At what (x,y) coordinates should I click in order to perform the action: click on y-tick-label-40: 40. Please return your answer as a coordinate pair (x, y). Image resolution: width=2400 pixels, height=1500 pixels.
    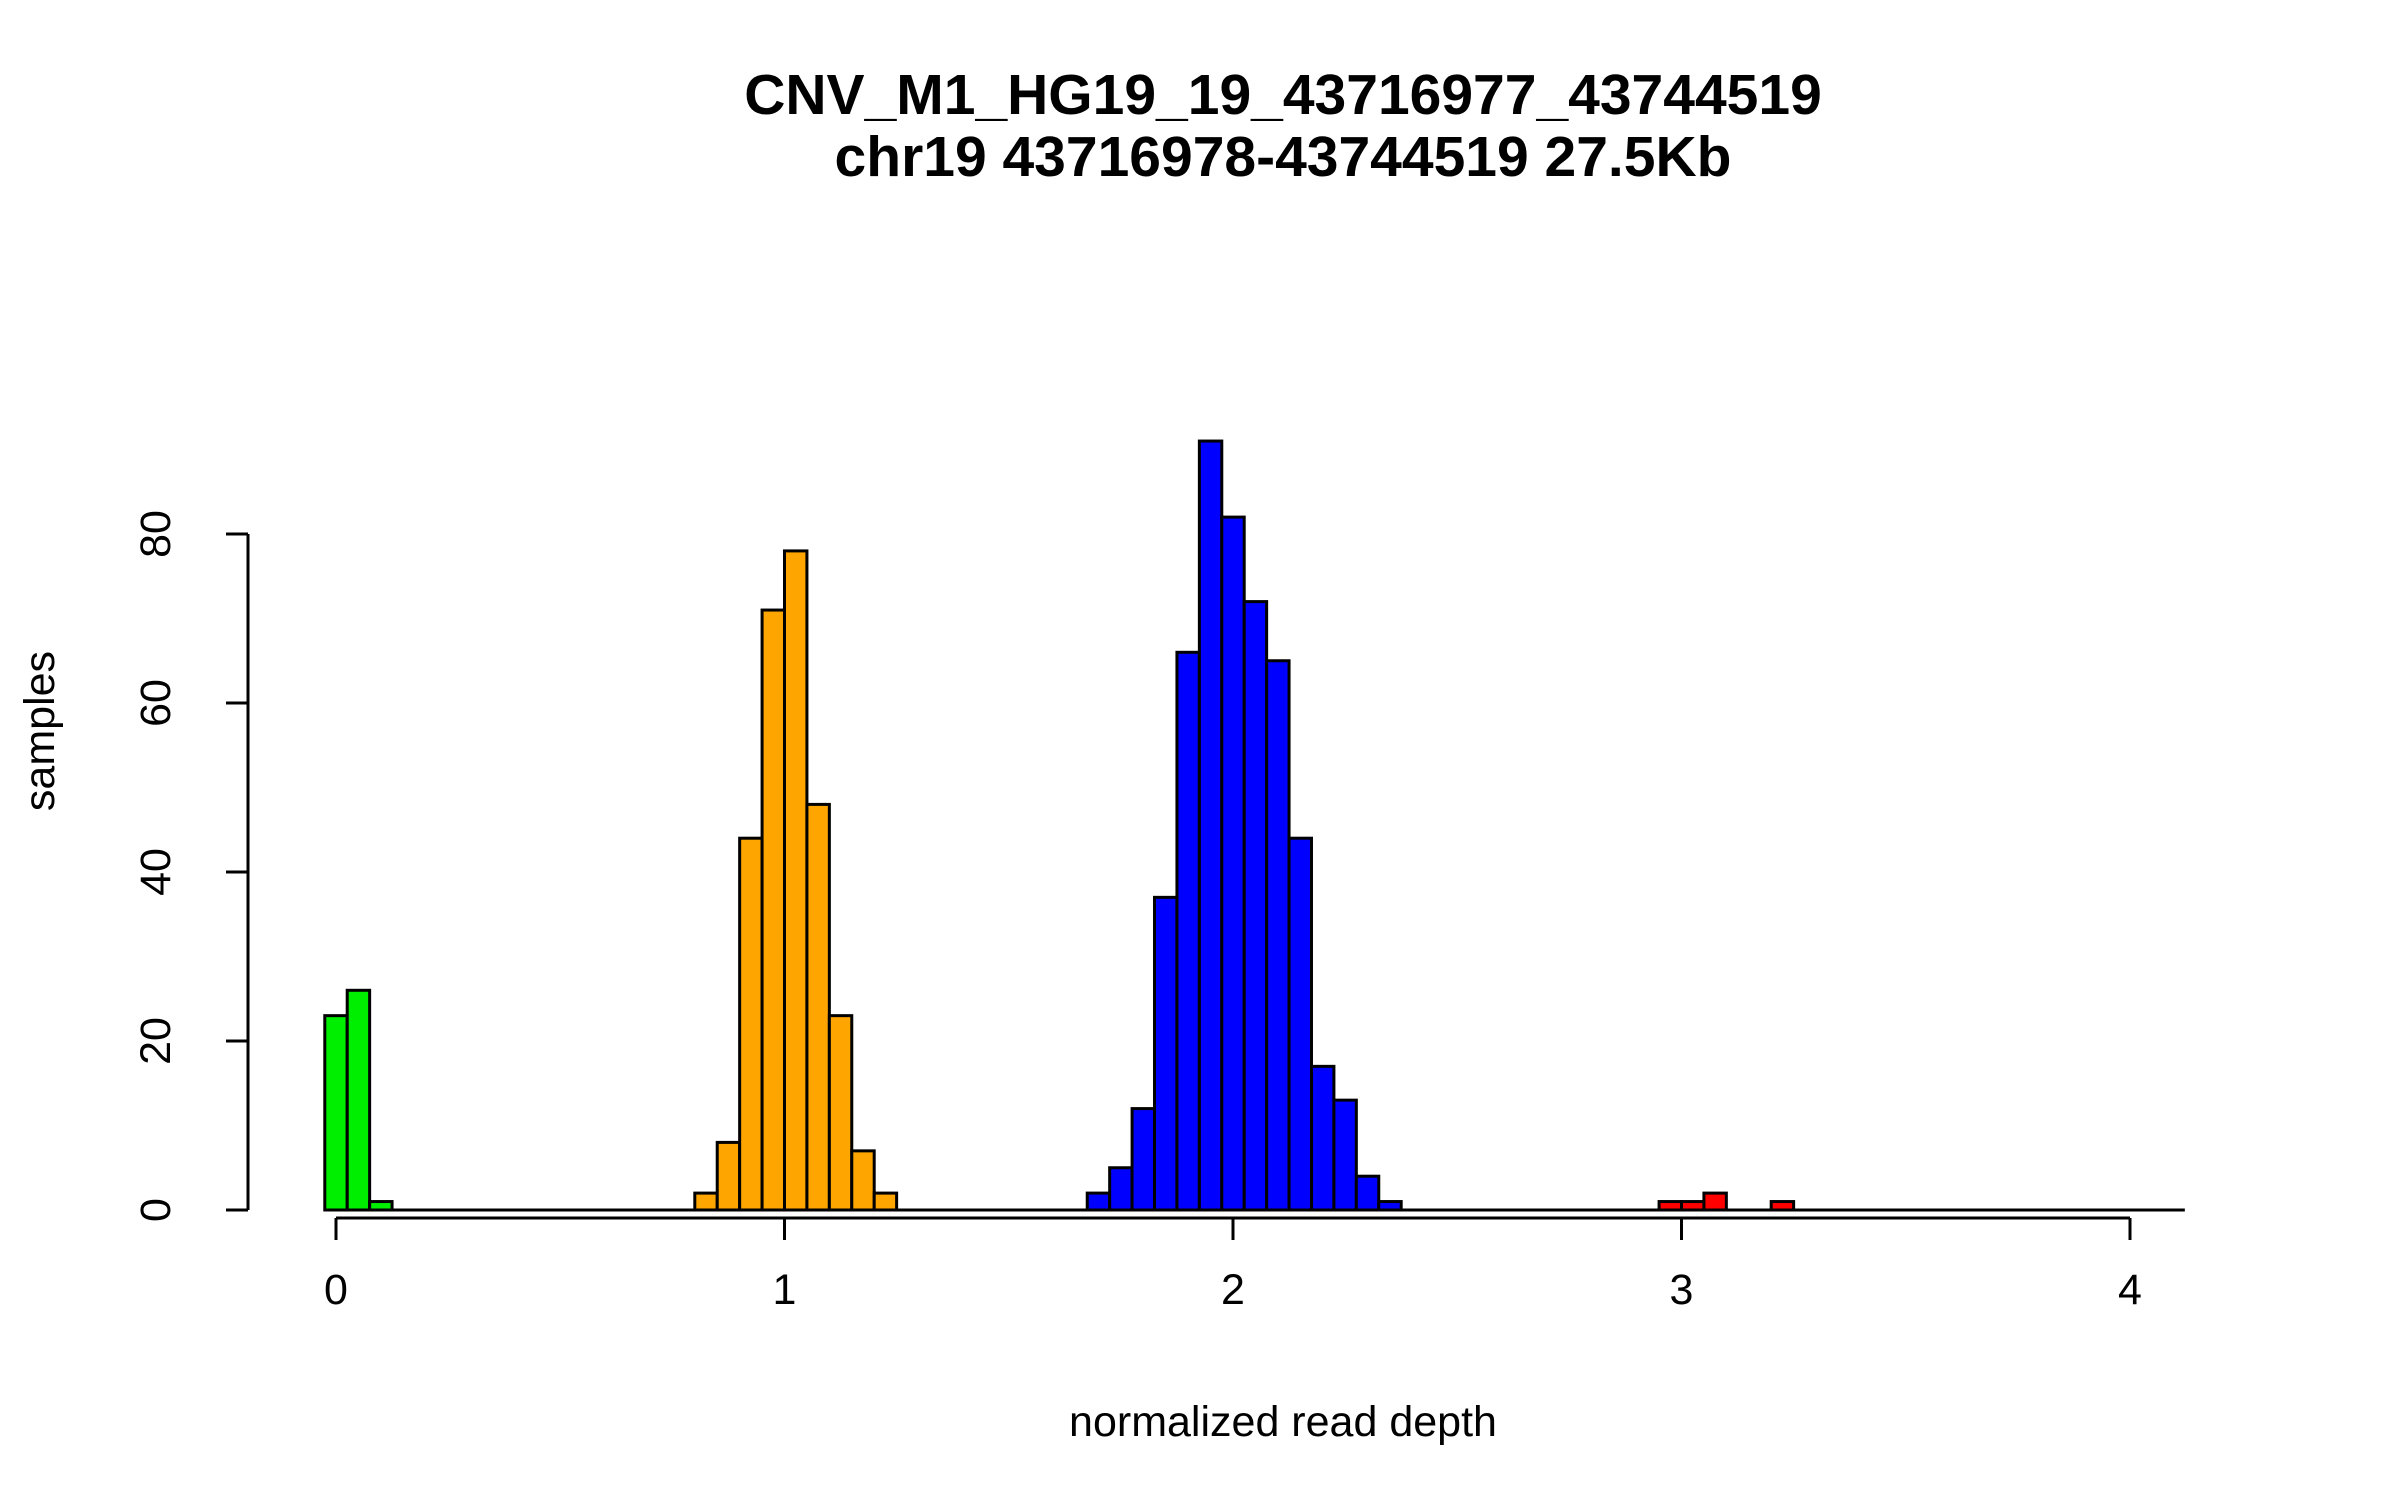
    Looking at the image, I should click on (156, 872).